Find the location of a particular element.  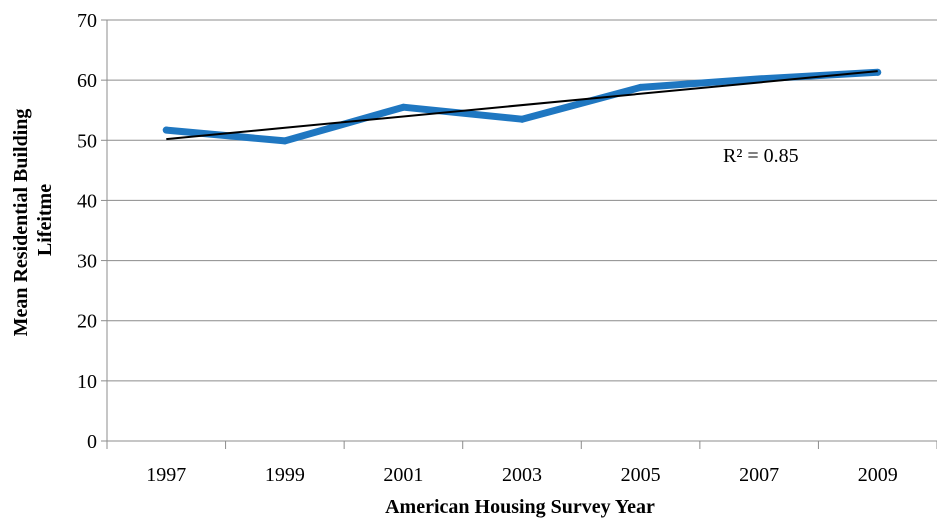

r-squared-label: R² = 0.85 is located at coordinates (761, 156).